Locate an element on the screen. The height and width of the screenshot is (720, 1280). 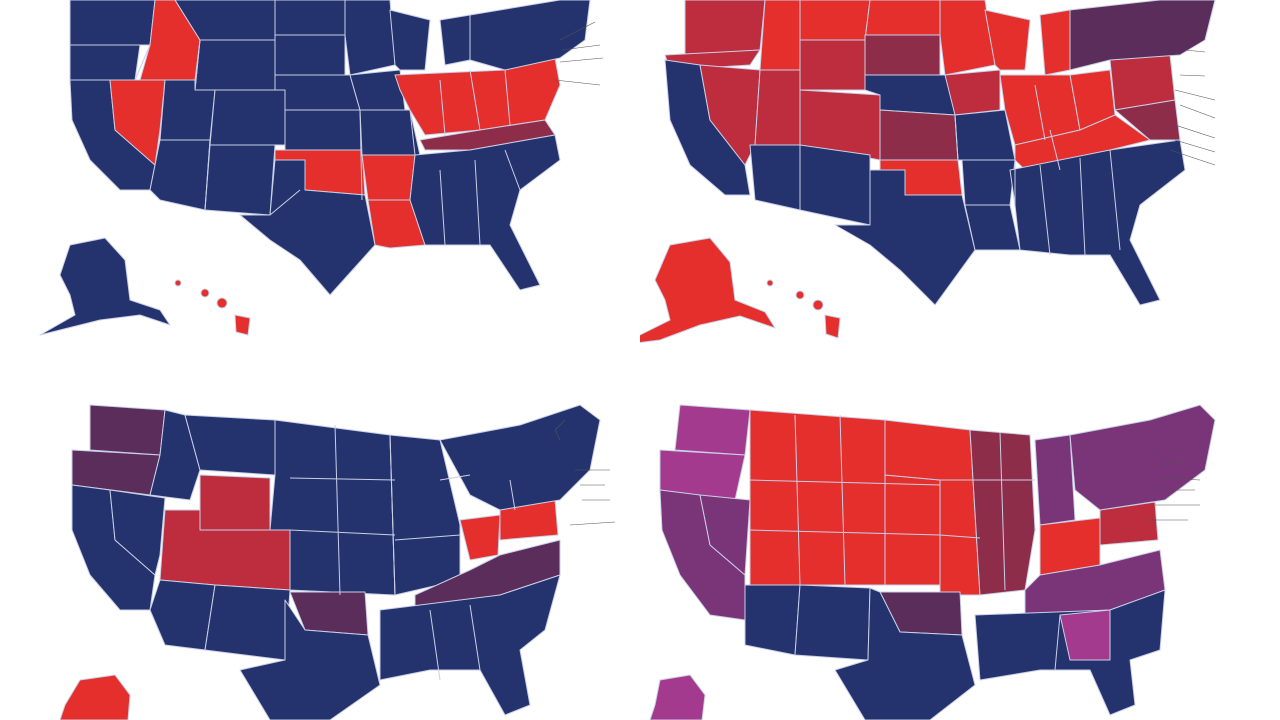
state-midwest is located at coordinates (425, 515).